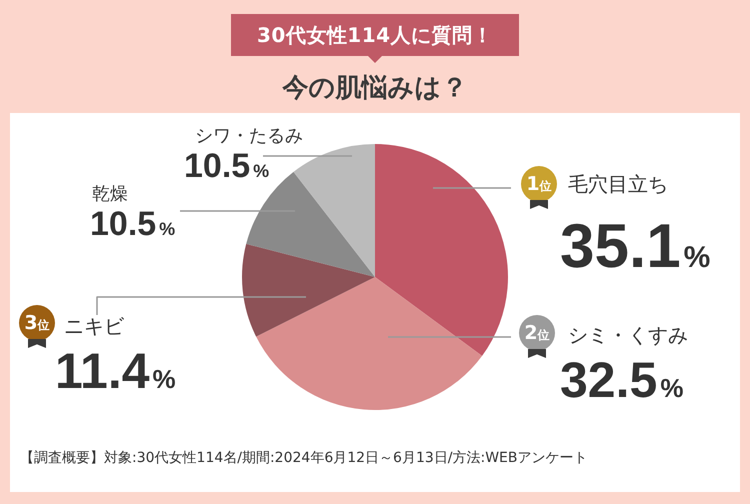  Describe the element at coordinates (635, 246) in the screenshot. I see `data-label: 35.1%` at that location.